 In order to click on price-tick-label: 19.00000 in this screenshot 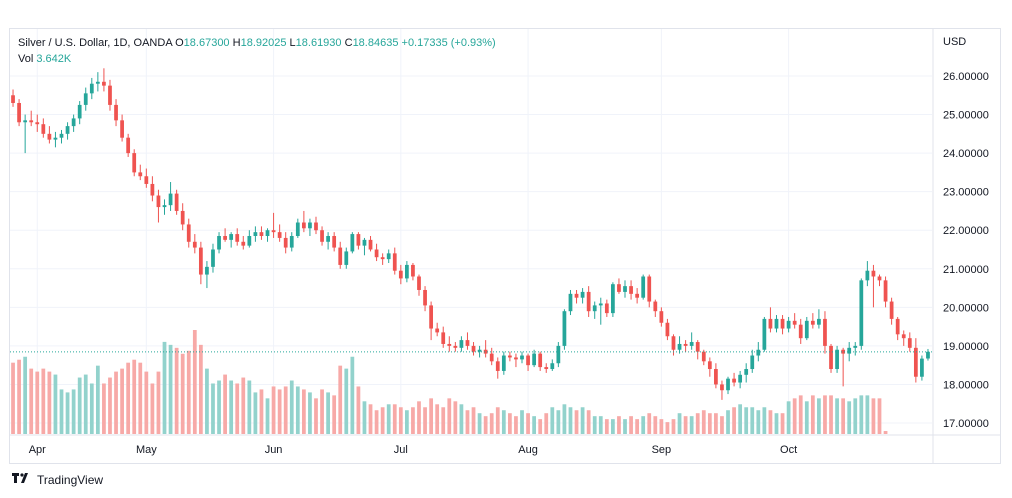, I will do `click(966, 347)`.